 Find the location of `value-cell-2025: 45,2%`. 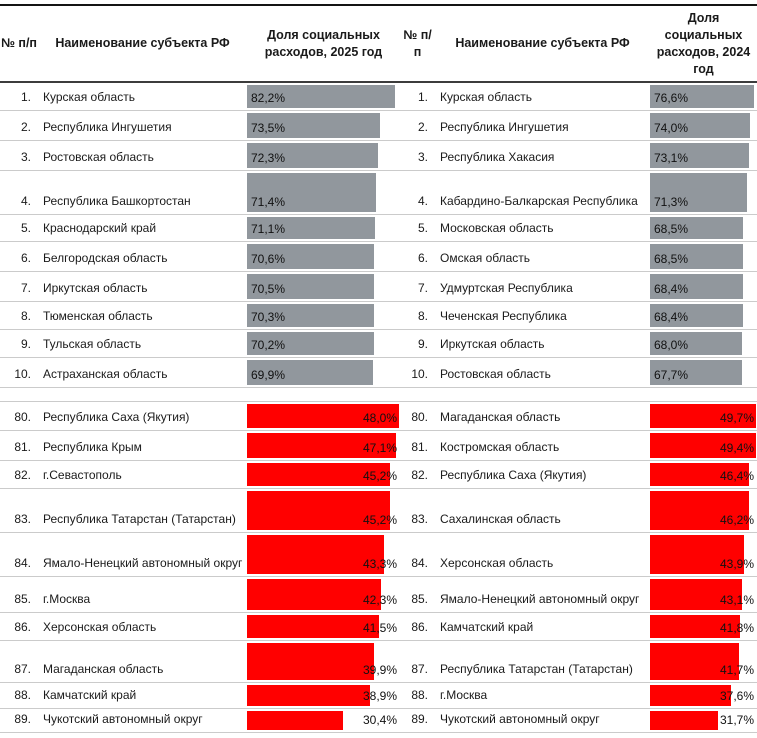

value-cell-2025: 45,2% is located at coordinates (323, 510).